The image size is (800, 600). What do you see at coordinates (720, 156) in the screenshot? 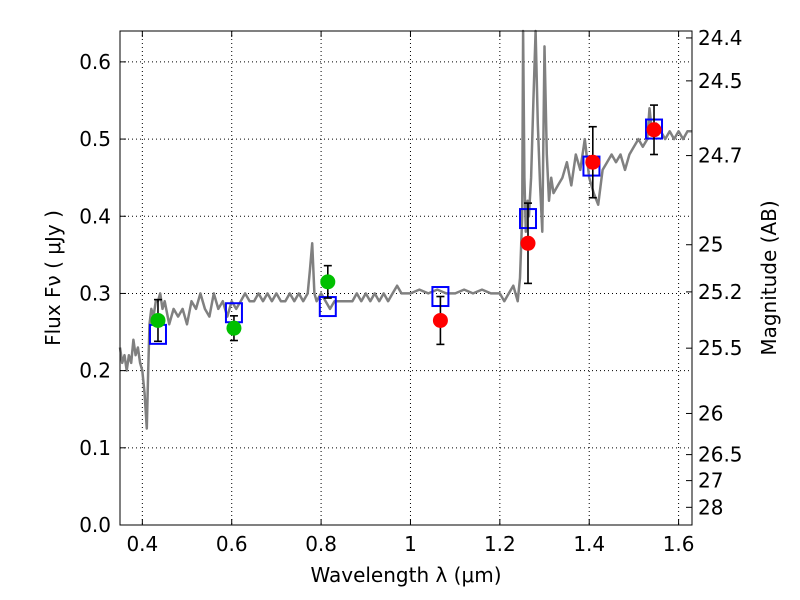
I see `y2-tick-label: 24.7` at bounding box center [720, 156].